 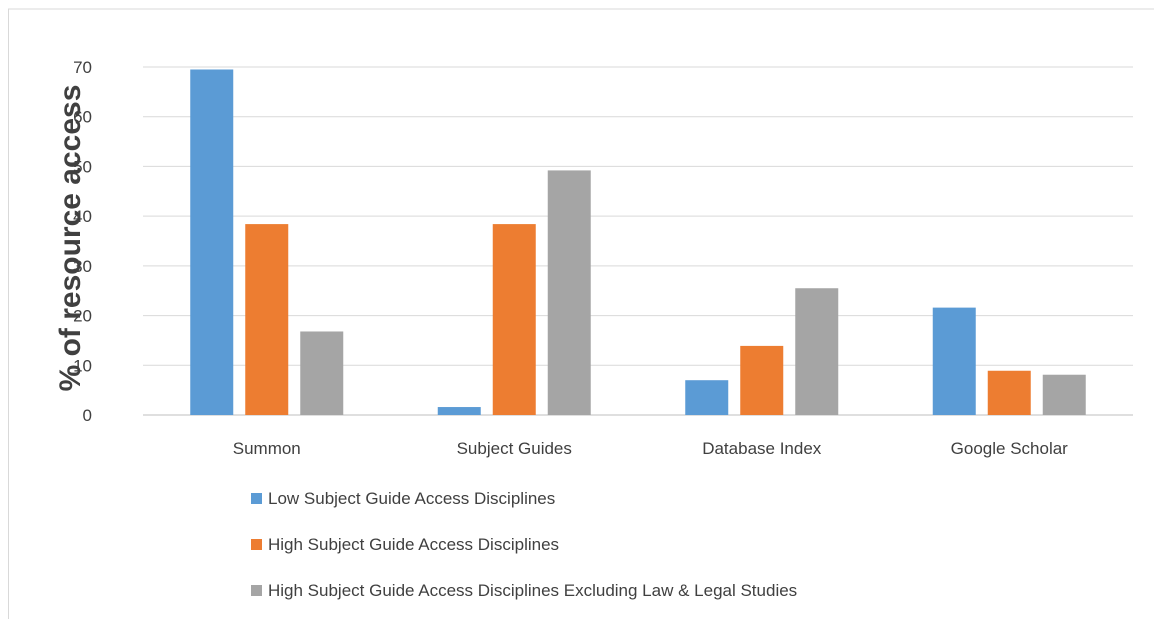 What do you see at coordinates (82, 241) in the screenshot?
I see `y-tick-labels: 0 10 20 30 40 50 60 70` at bounding box center [82, 241].